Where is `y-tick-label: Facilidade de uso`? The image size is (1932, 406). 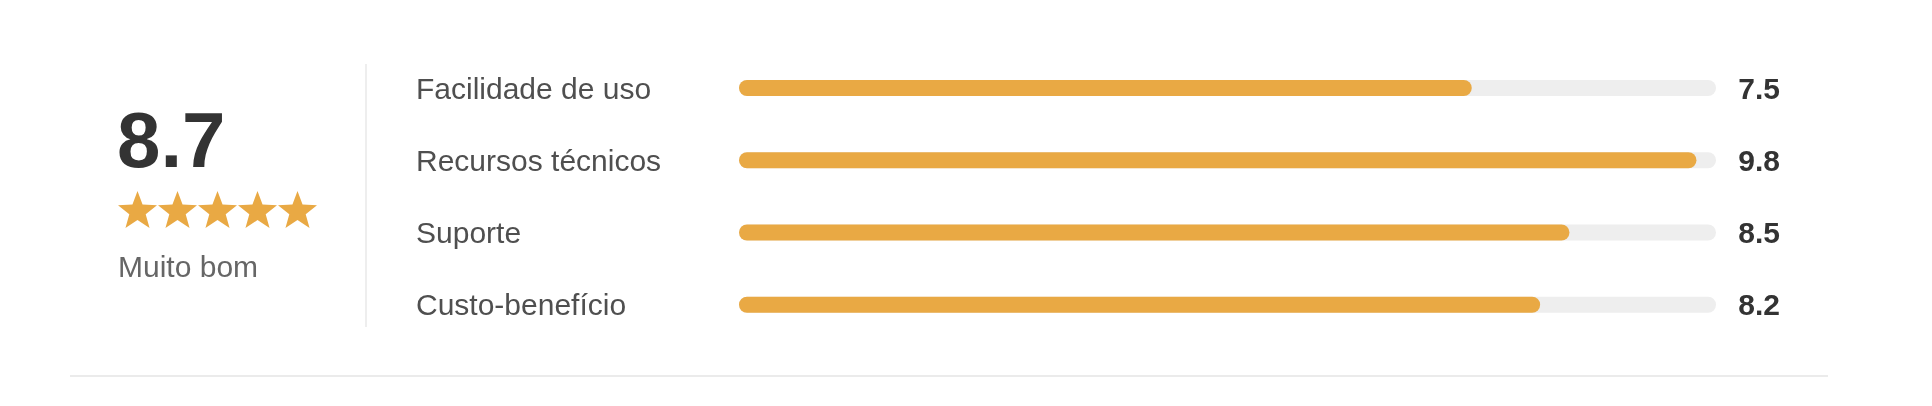
y-tick-label: Facilidade de uso is located at coordinates (534, 88).